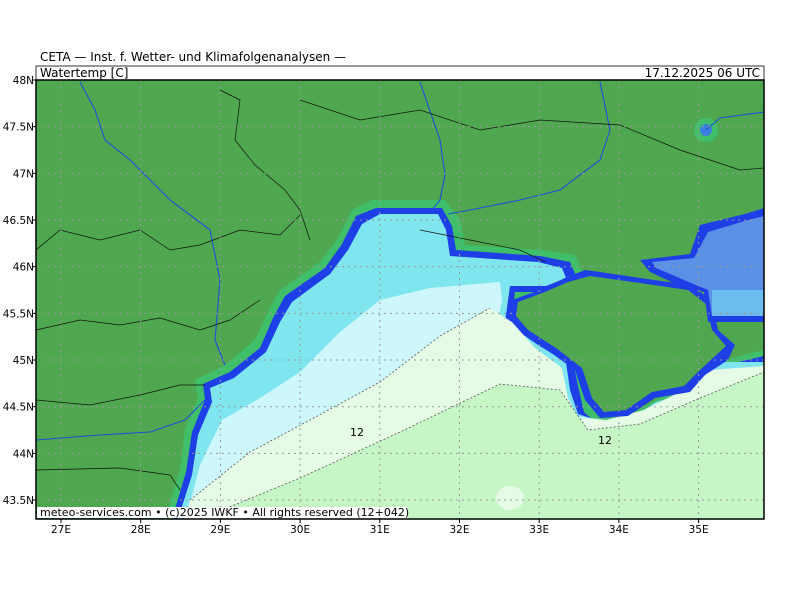  Describe the element at coordinates (702, 73) in the screenshot. I see `valid-time: 17.12.2025 06 UTC` at that location.